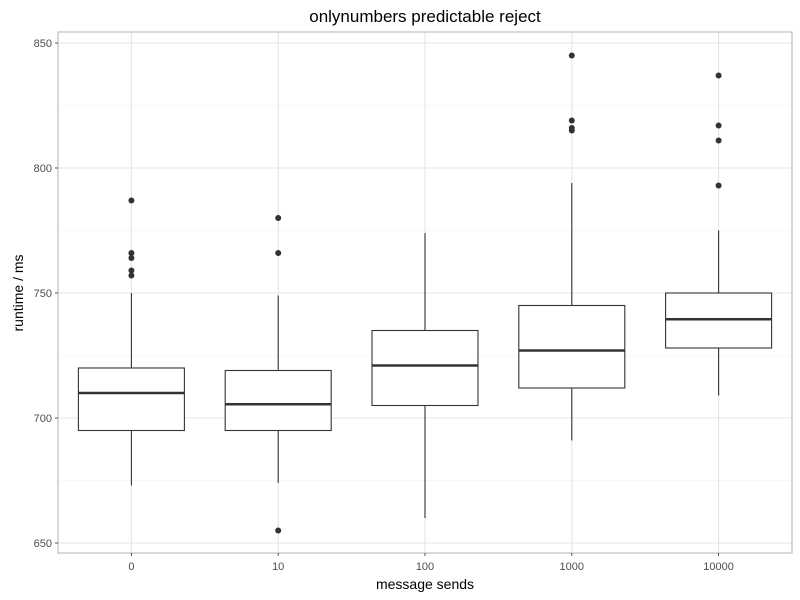 This screenshot has height=600, width=800. I want to click on x-tick-label: 100, so click(425, 567).